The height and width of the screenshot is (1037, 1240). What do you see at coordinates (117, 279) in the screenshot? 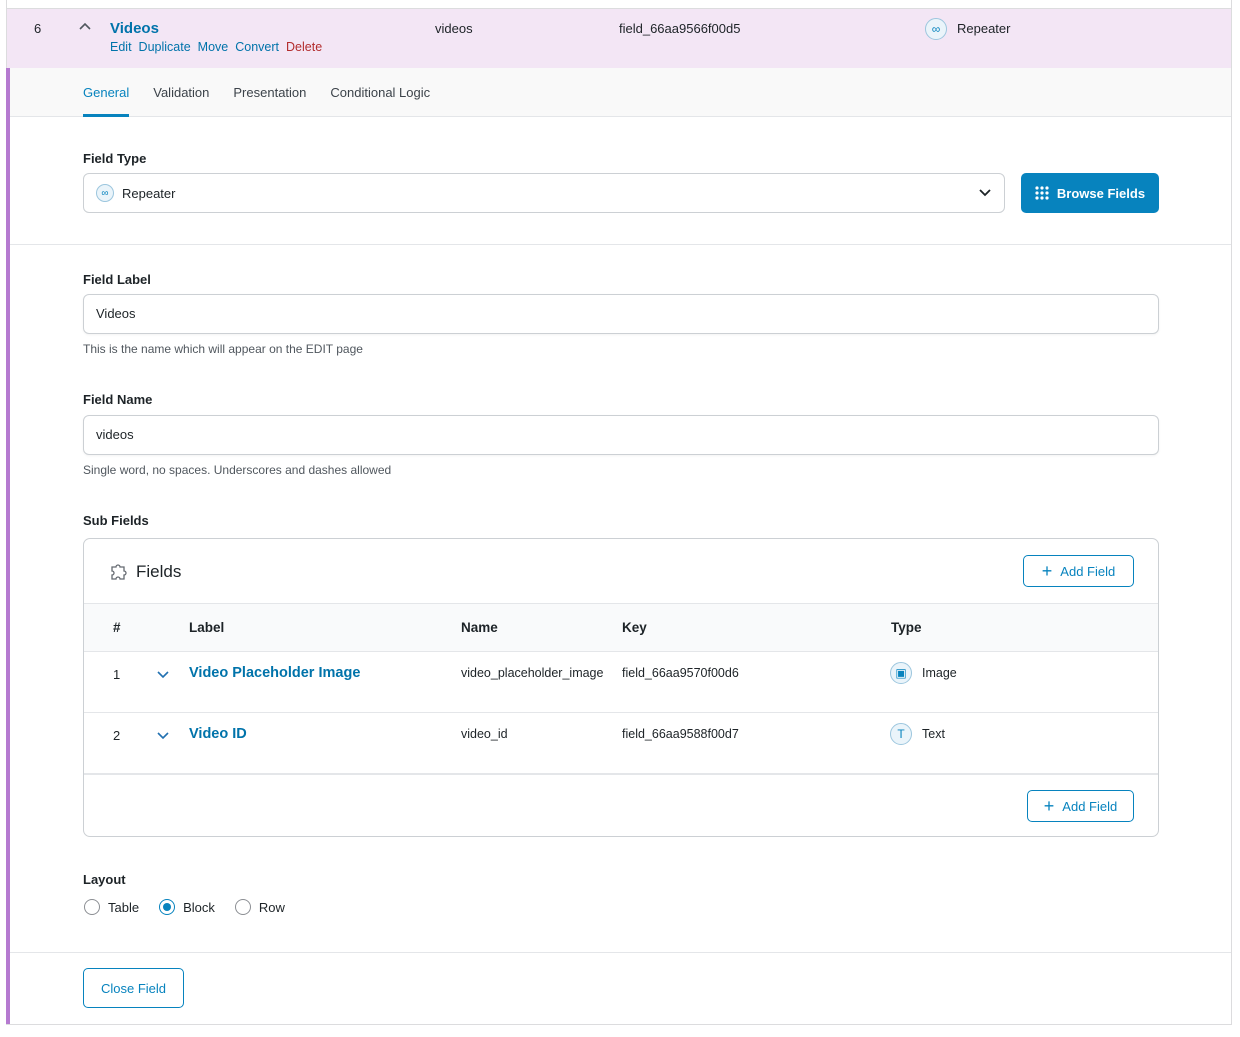
I see `label: Field Label` at bounding box center [117, 279].